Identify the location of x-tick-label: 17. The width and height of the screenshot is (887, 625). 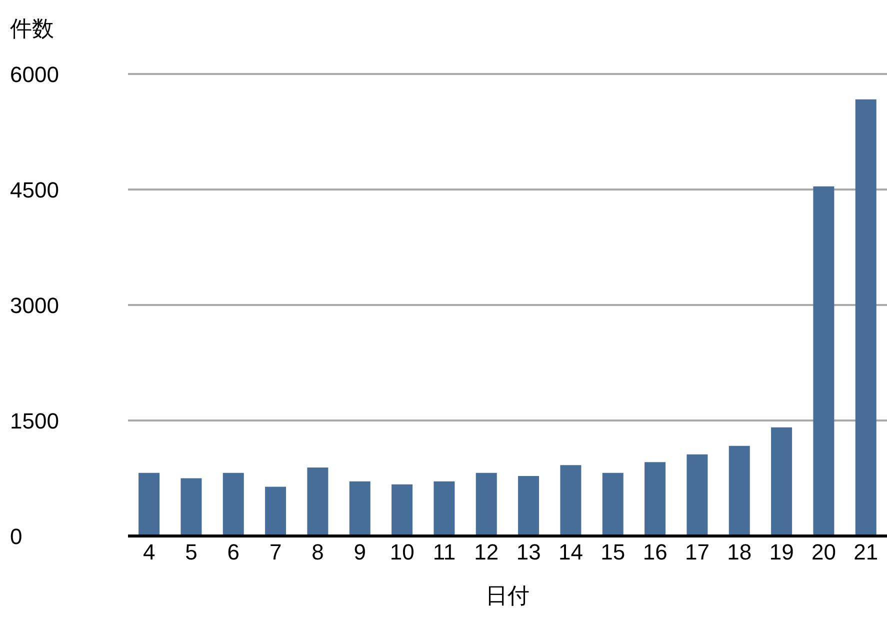
(697, 552).